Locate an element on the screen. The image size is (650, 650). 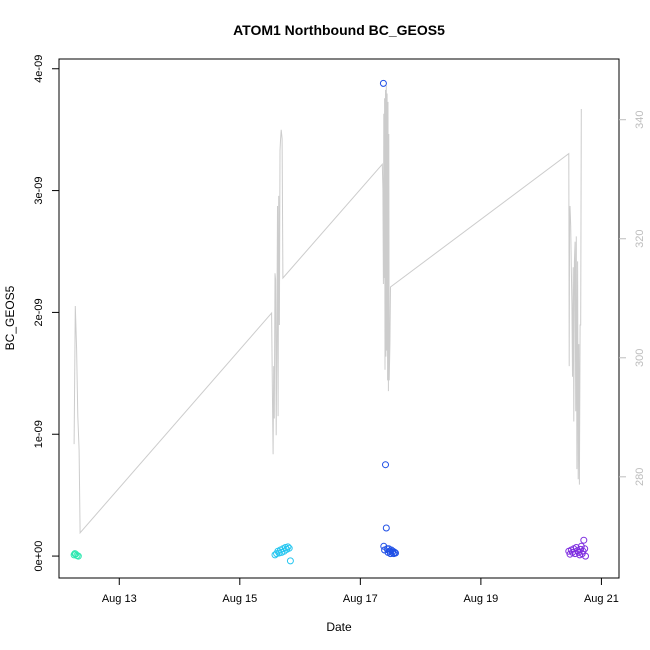
x-tick-label: Aug 13 is located at coordinates (119, 599).